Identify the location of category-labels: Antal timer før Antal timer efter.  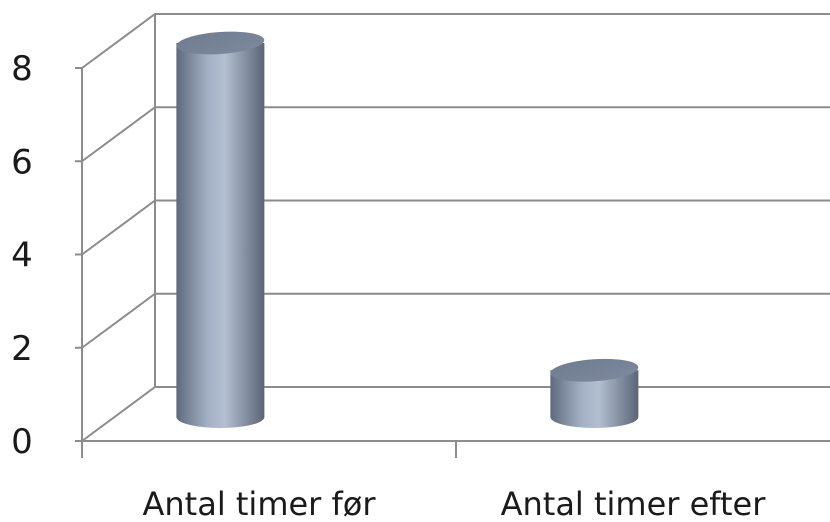
(454, 503).